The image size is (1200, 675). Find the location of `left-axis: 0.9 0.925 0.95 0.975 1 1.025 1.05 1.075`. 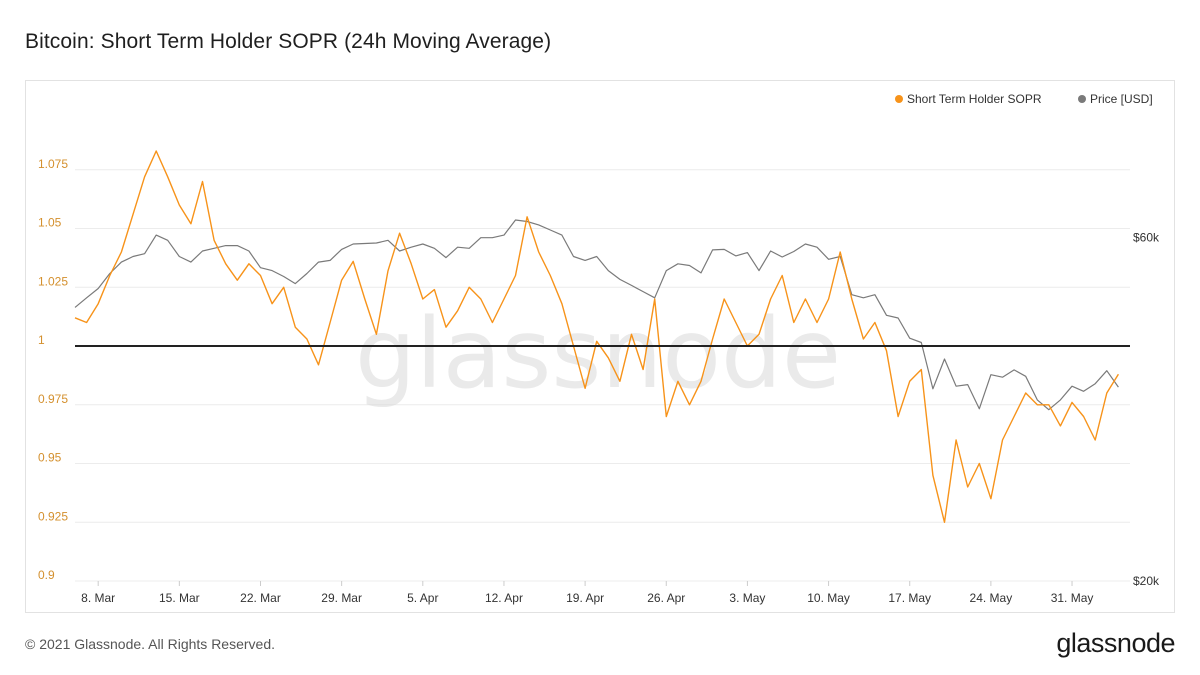

left-axis: 0.9 0.925 0.95 0.975 1 1.025 1.05 1.075 is located at coordinates (53, 369).